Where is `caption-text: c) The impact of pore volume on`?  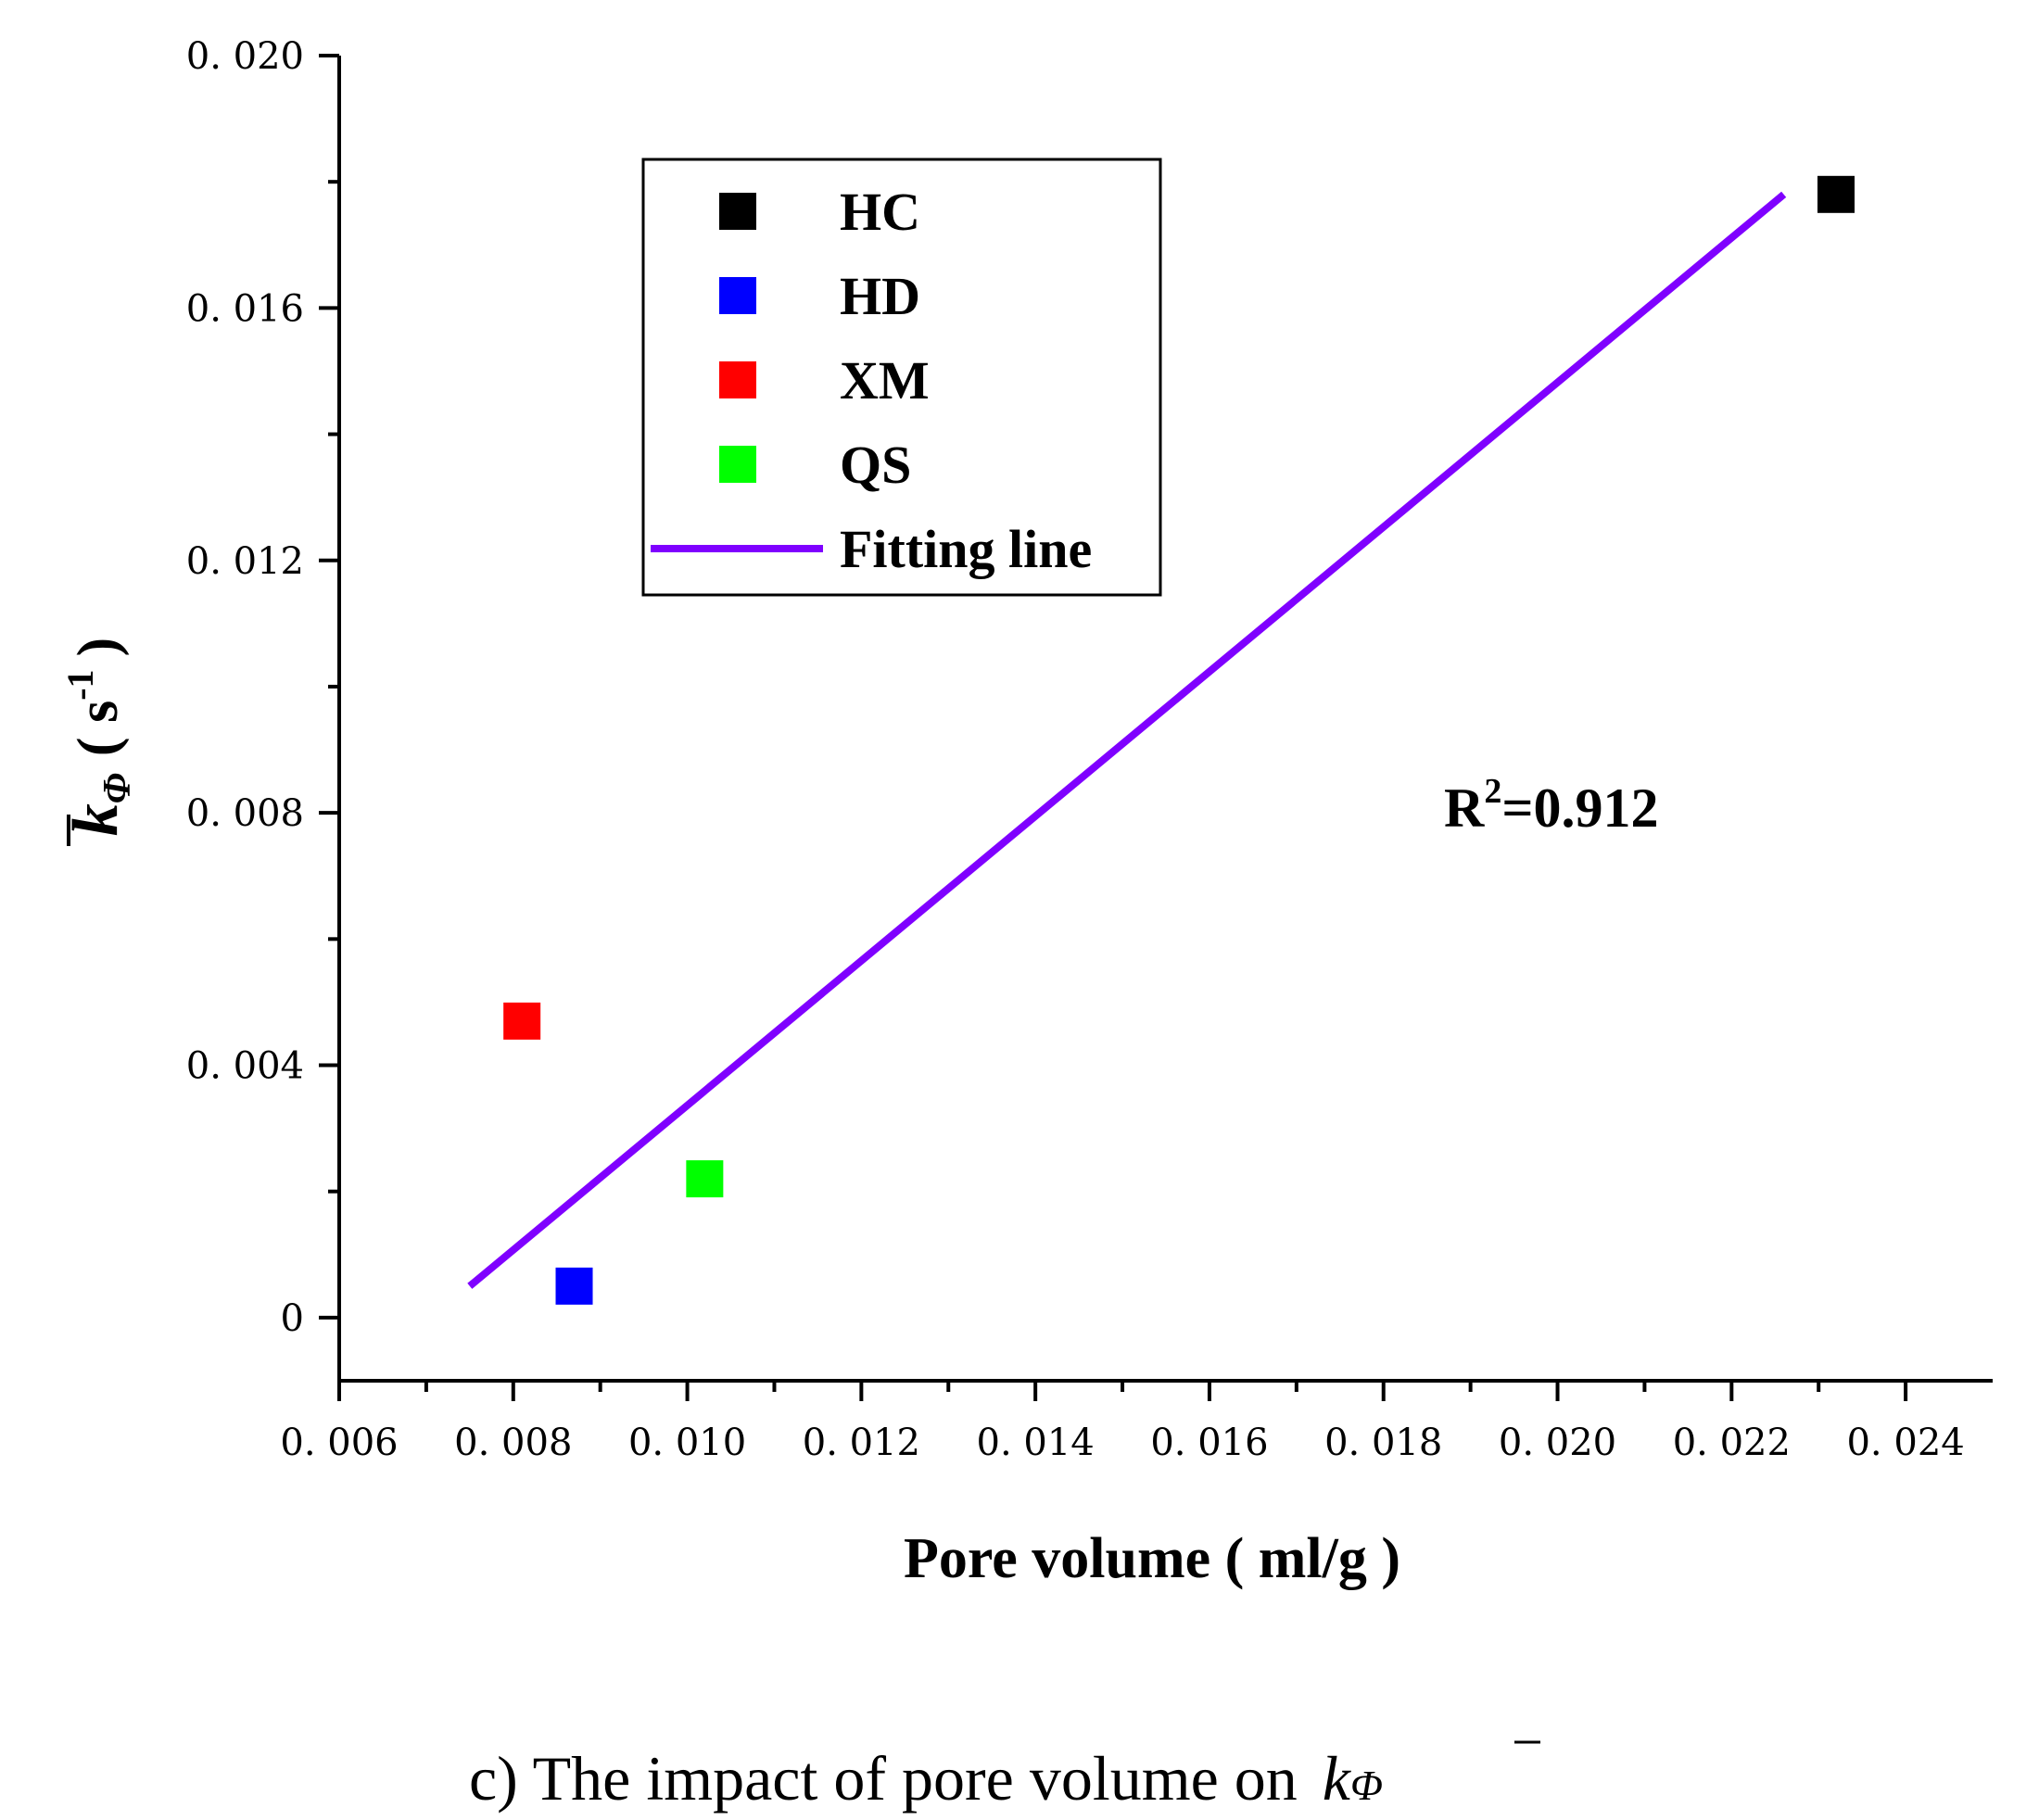
caption-text: c) The impact of pore volume on is located at coordinates (891, 1778).